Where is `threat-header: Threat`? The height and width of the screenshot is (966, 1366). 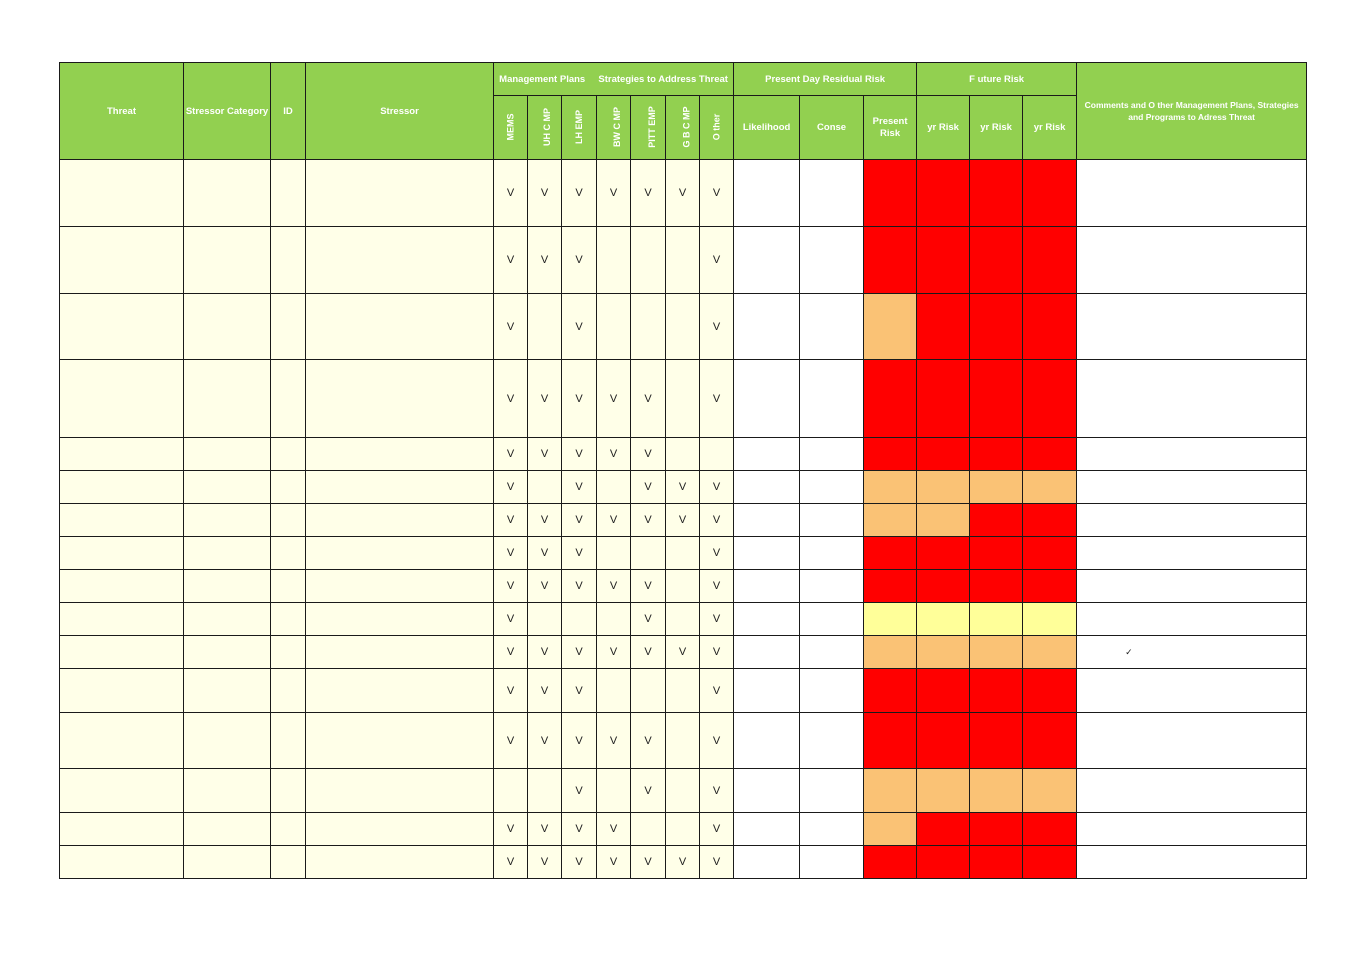 threat-header: Threat is located at coordinates (121, 111).